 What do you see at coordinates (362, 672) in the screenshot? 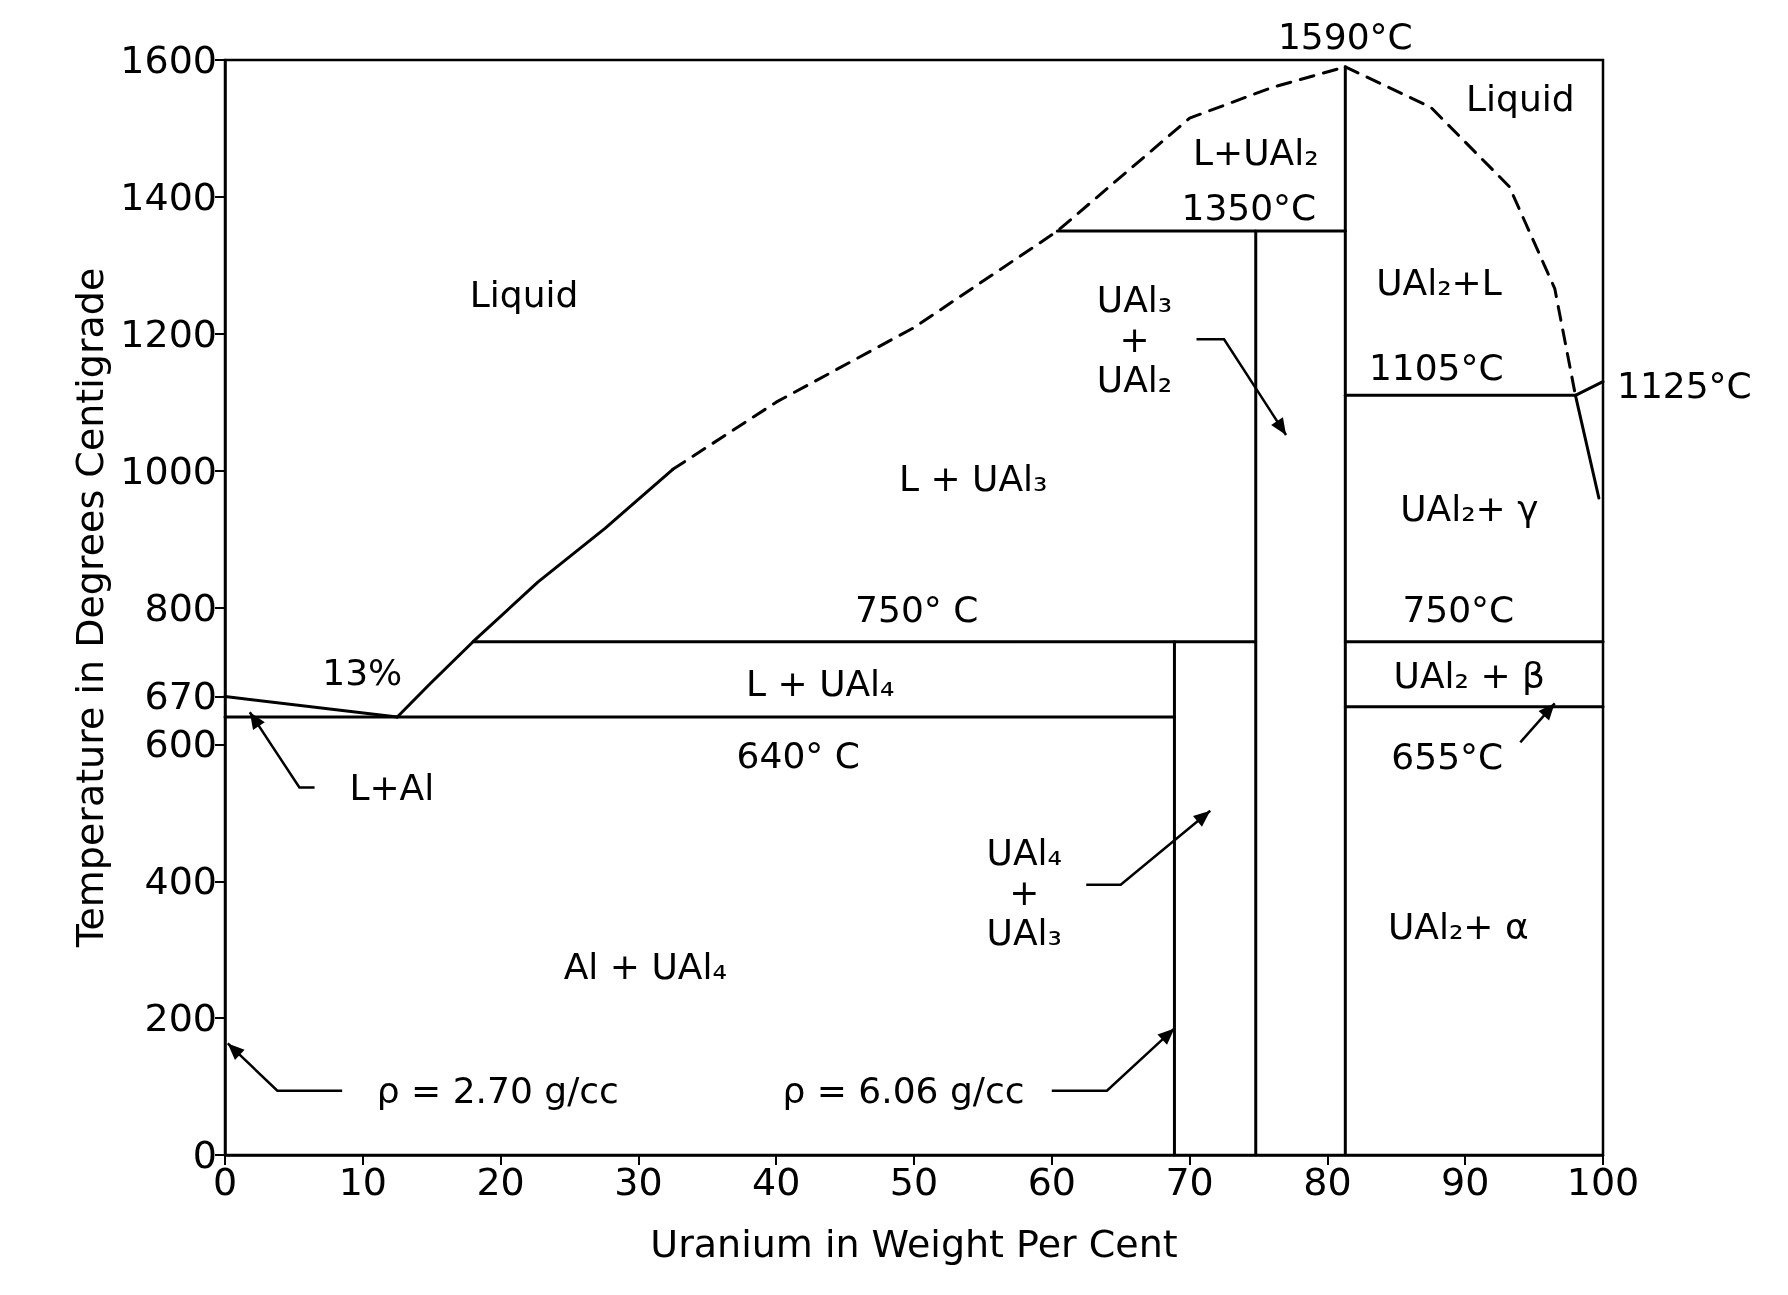
I see `annotation: 13%` at bounding box center [362, 672].